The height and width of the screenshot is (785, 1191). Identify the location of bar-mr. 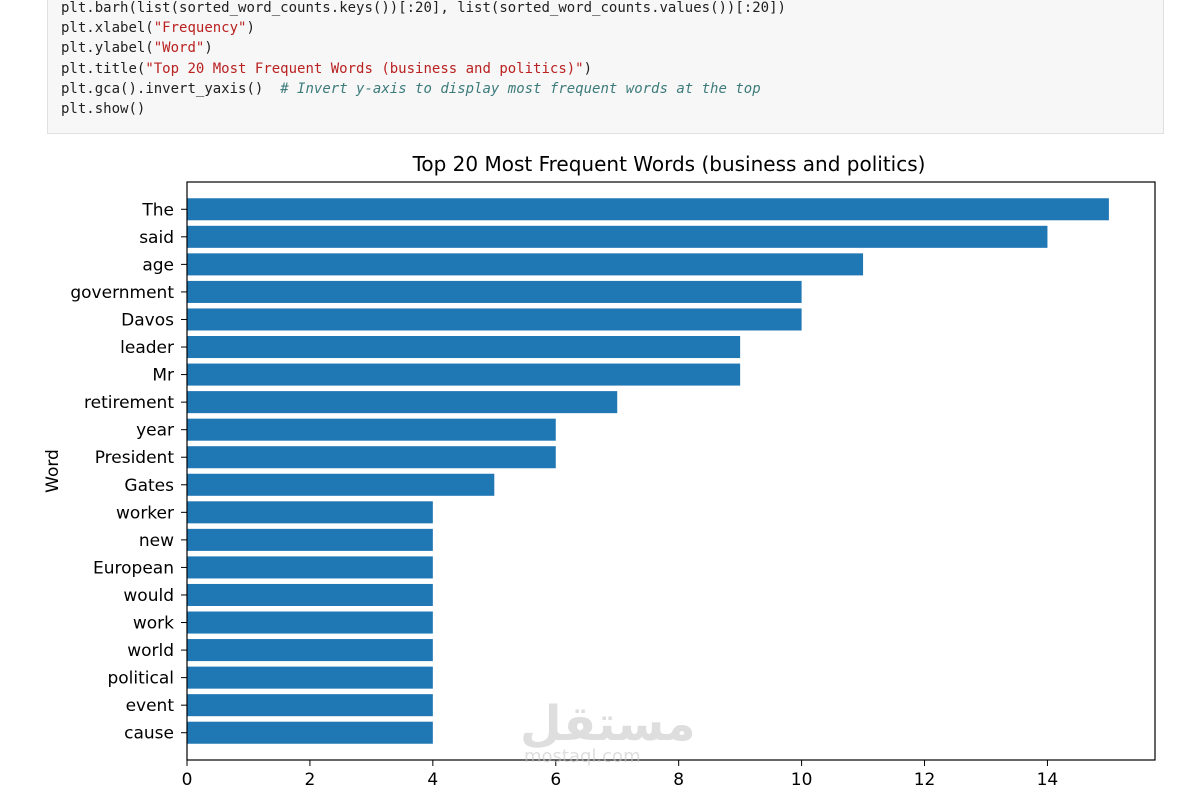
(464, 374).